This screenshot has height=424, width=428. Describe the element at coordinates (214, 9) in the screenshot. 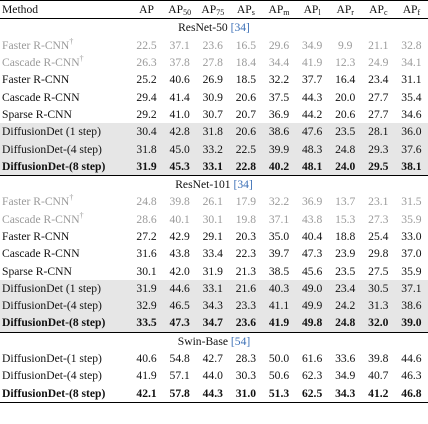

I see `header-row: Method AP AP50 AP75 APs APm APl APr APc APf` at that location.